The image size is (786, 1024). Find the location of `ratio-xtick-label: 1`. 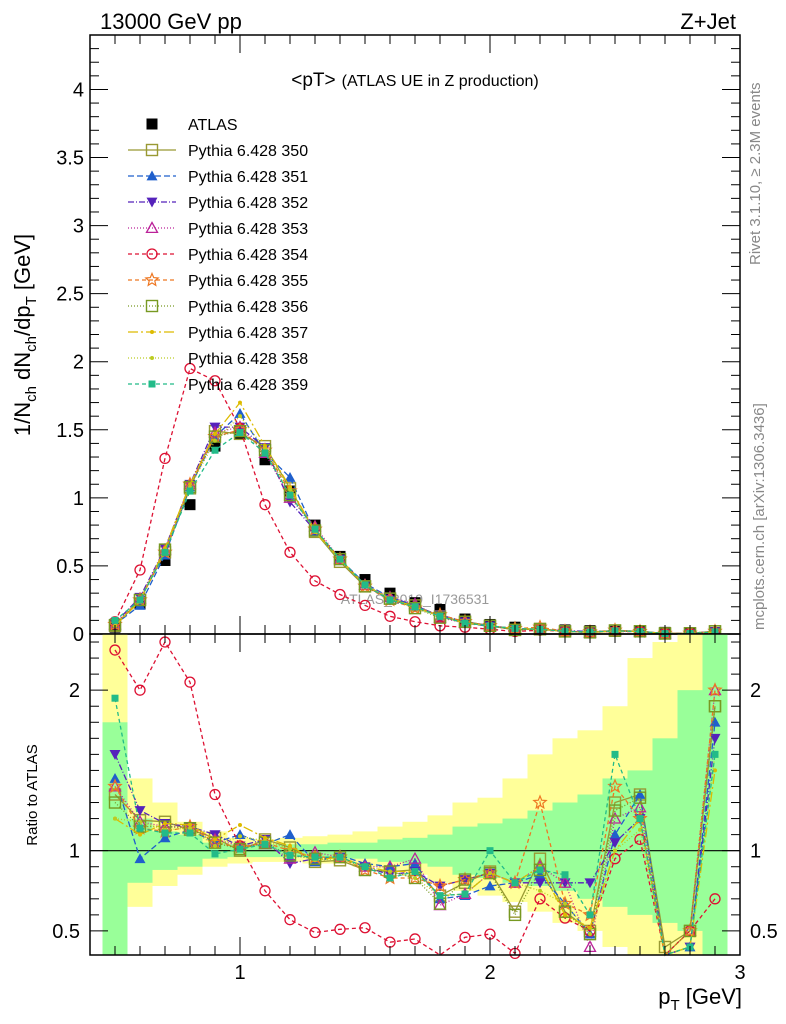

ratio-xtick-label: 1 is located at coordinates (239, 973).